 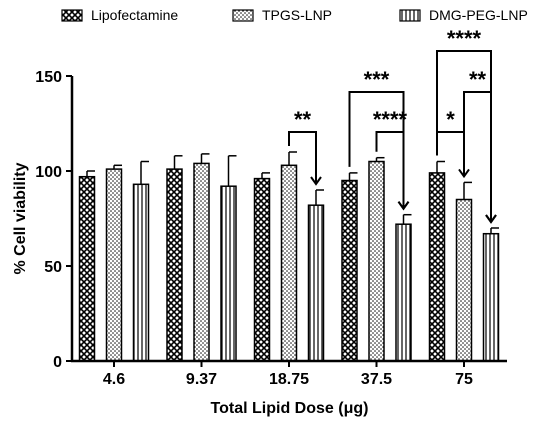 What do you see at coordinates (297, 15) in the screenshot?
I see `legend-label-tpgs-lnp: TPGS-LNP` at bounding box center [297, 15].